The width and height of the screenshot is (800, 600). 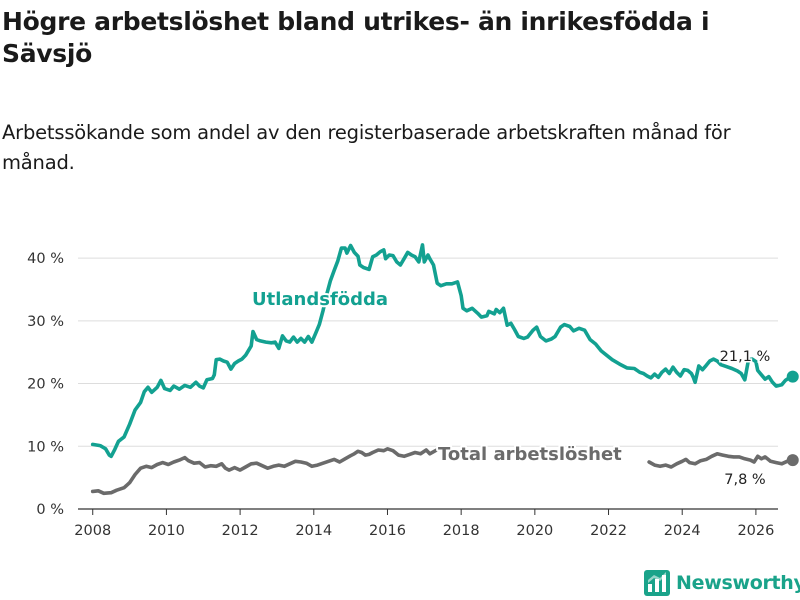 I want to click on x-tick-label: 2012, so click(x=240, y=531).